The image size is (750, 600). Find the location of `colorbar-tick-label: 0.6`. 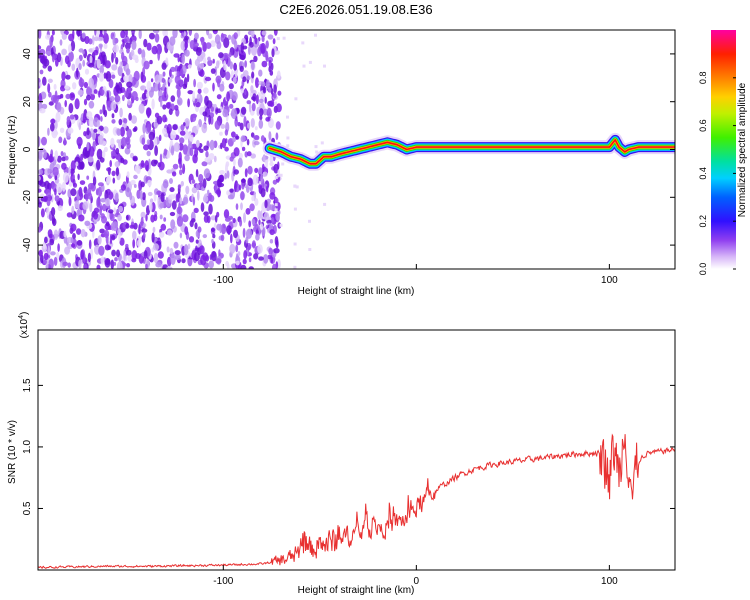

colorbar-tick-label: 0.6 is located at coordinates (703, 125).